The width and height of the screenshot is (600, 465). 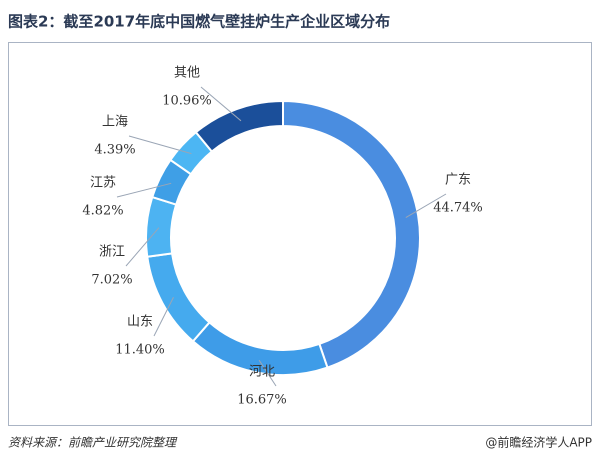 I want to click on value-label: 10.96%, so click(x=187, y=101).